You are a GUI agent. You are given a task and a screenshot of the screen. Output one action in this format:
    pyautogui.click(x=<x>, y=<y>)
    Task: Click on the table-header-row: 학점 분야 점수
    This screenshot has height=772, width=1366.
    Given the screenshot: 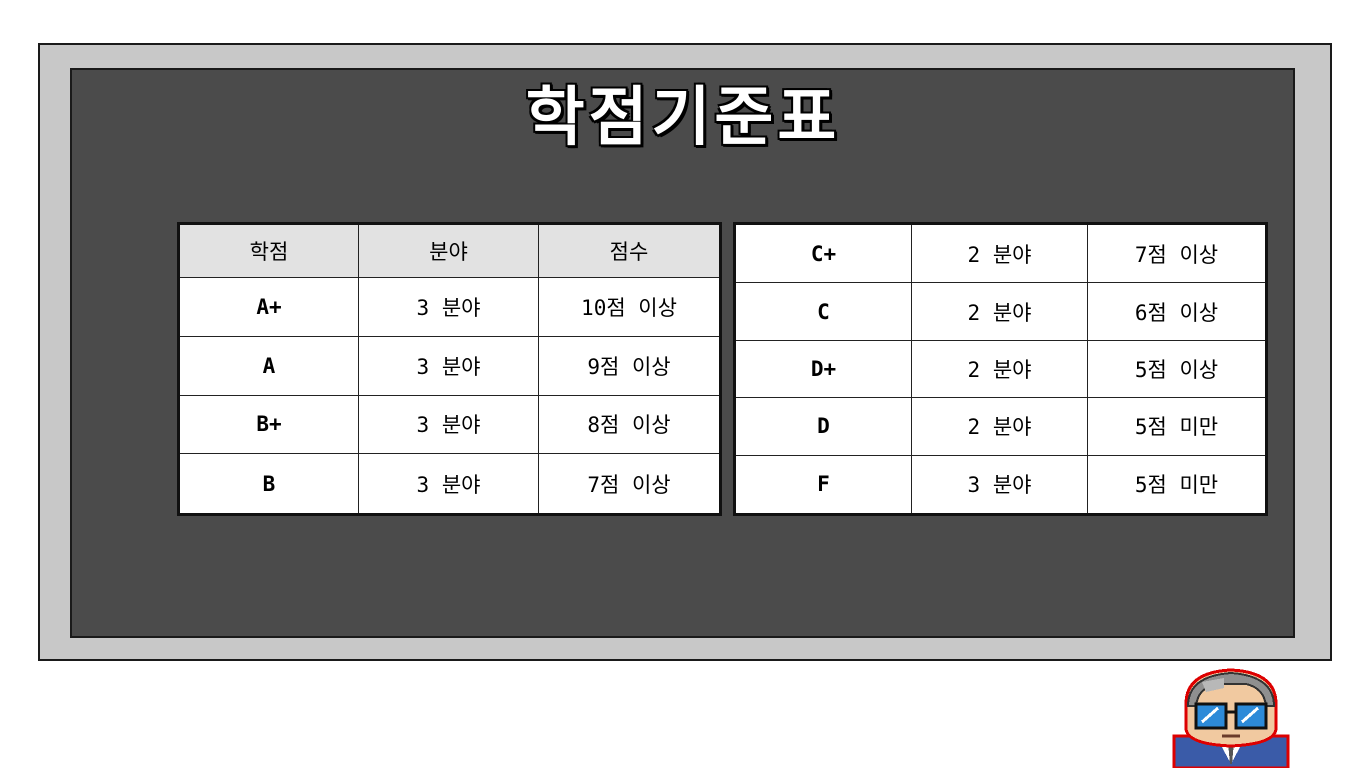 What is the action you would take?
    pyautogui.click(x=449, y=250)
    